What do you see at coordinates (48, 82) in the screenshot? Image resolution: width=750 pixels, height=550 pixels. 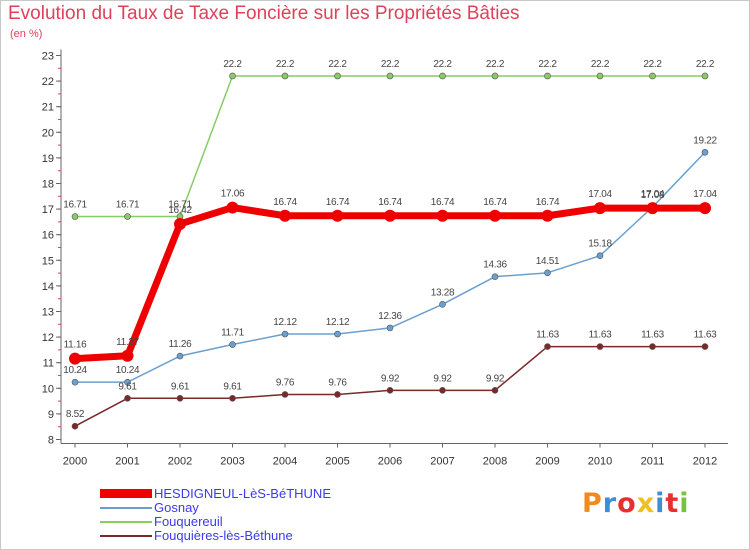 I see `y-tick-label: 22` at bounding box center [48, 82].